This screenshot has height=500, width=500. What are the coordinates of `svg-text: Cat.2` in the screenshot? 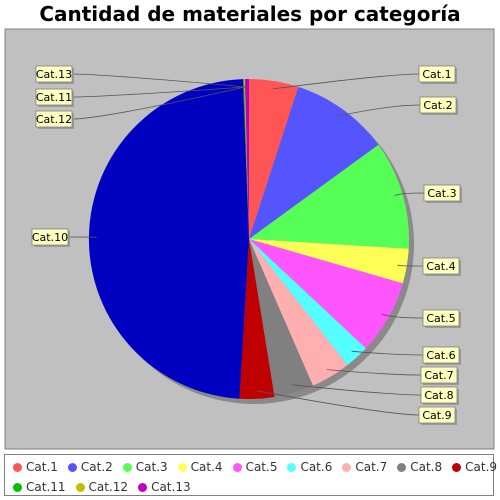 It's located at (437, 105).